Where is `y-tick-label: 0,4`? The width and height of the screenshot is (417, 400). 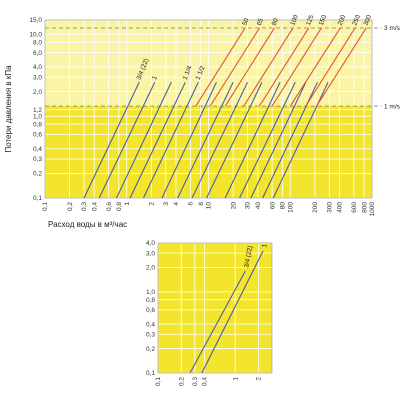
y-tick-label: 0,4 is located at coordinates (37, 149).